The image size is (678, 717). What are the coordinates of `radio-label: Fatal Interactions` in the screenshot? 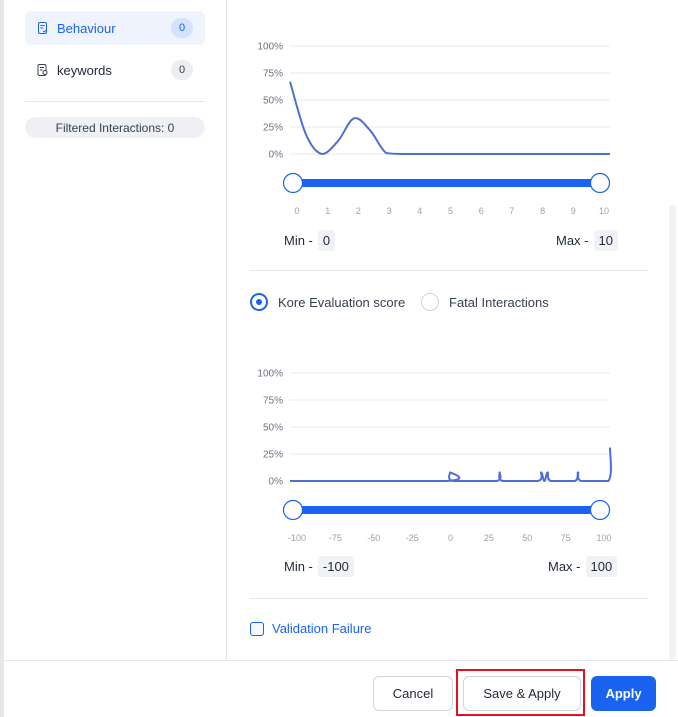 It's located at (499, 302).